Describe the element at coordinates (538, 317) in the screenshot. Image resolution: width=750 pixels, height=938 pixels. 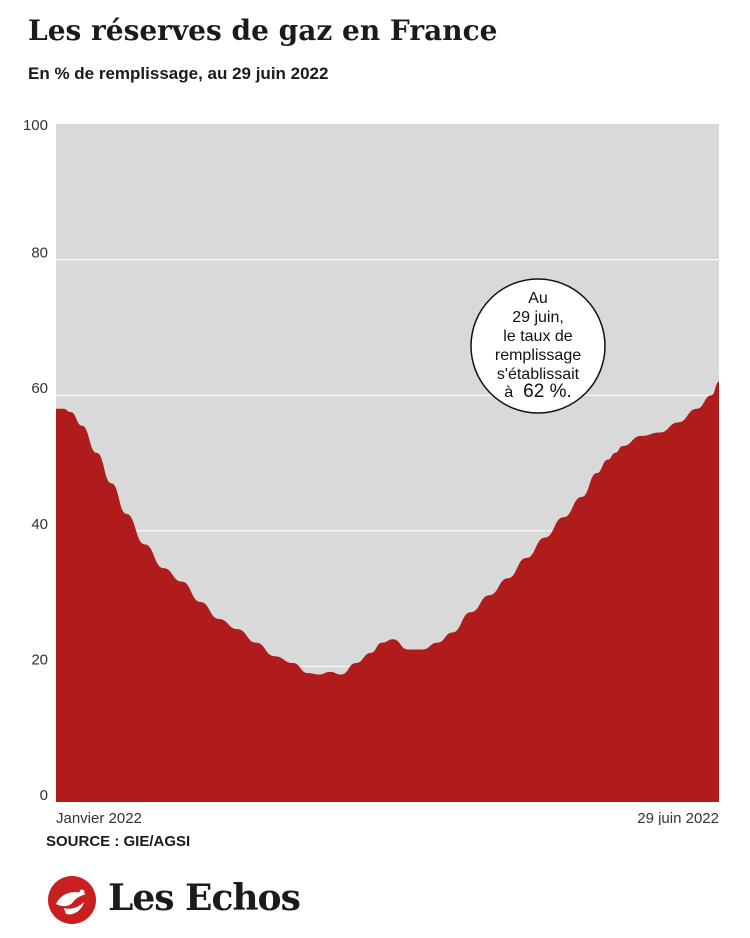
I see `annotation-line-2: 29 juin,` at that location.